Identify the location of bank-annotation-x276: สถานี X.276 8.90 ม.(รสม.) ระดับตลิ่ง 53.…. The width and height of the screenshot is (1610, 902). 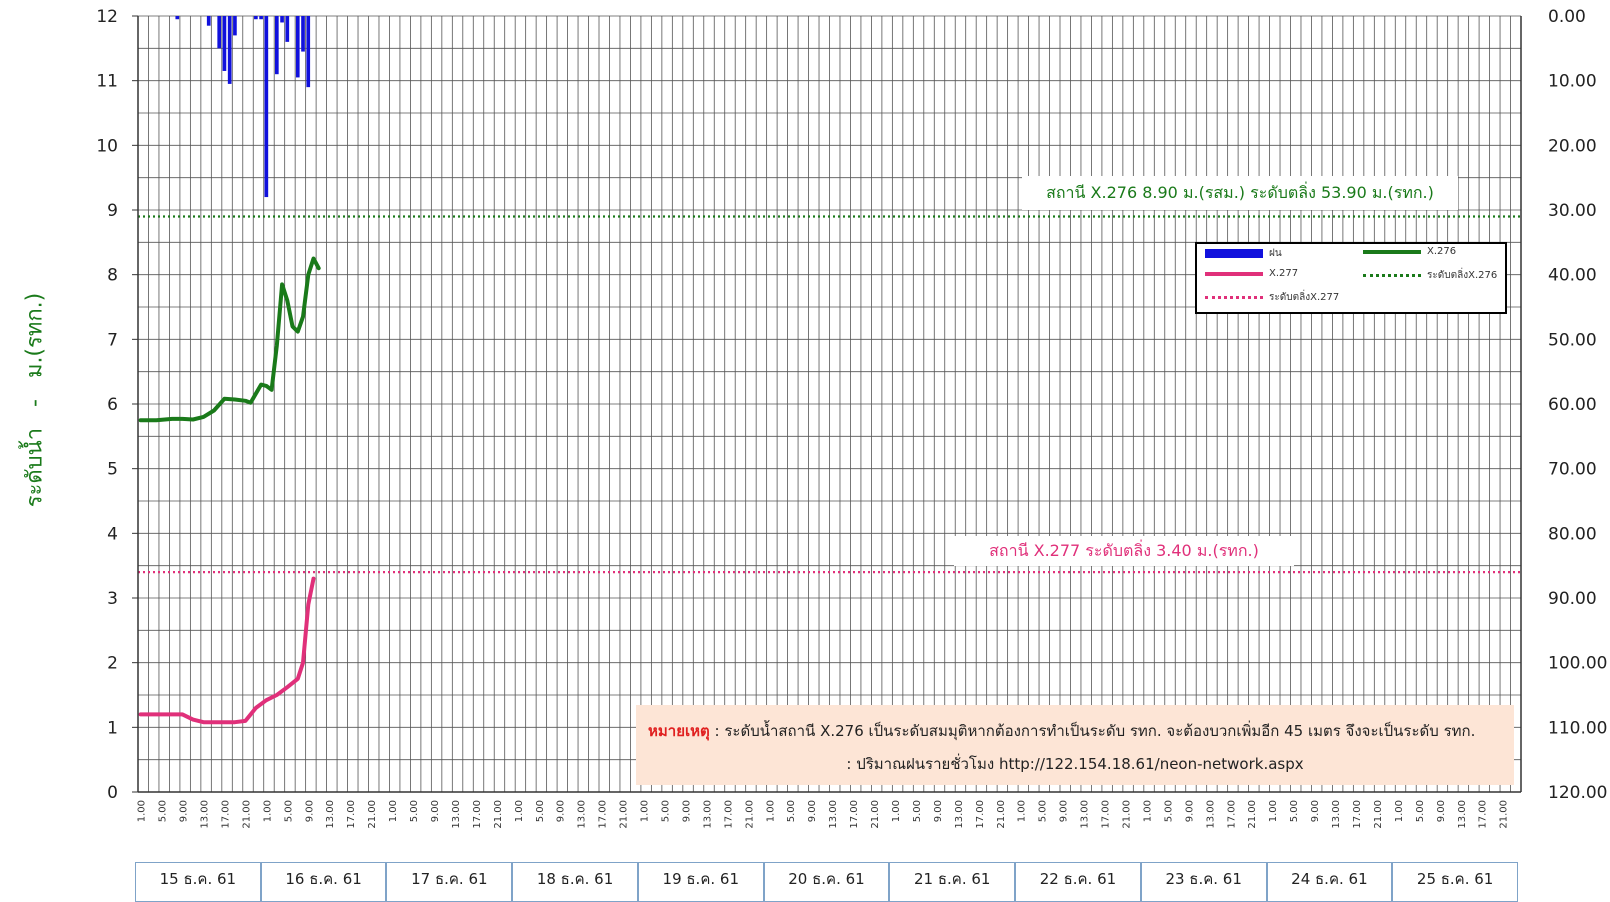
(1240, 193).